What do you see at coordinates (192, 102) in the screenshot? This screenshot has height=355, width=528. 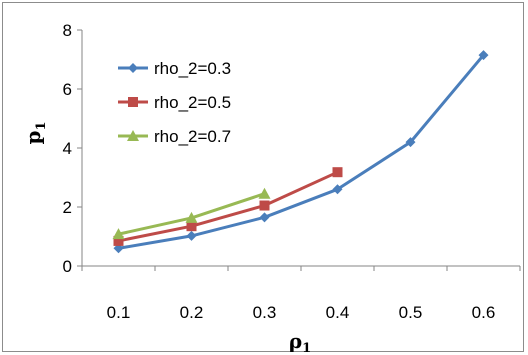 I see `legend-label: rho_2=0.5` at bounding box center [192, 102].